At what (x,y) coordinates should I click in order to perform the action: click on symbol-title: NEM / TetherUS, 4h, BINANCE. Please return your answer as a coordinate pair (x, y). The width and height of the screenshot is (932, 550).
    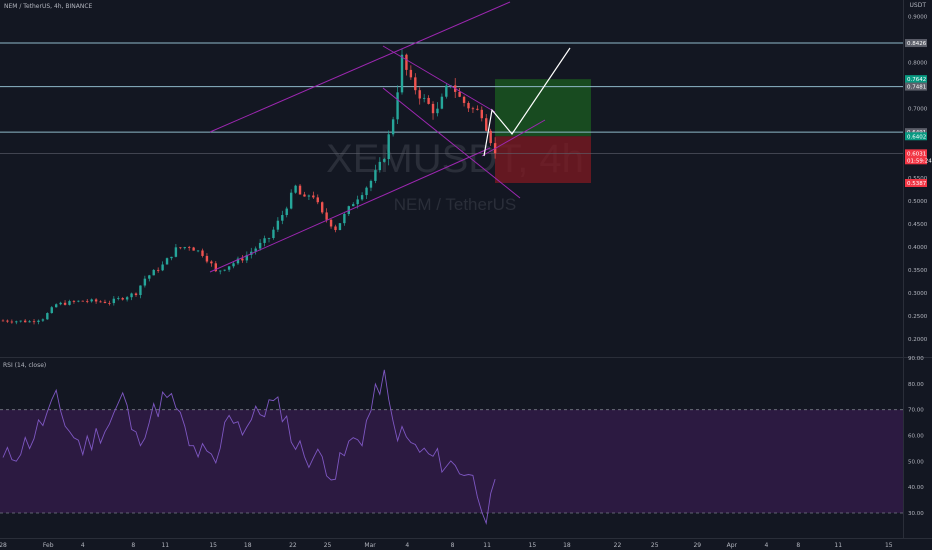
    Looking at the image, I should click on (48, 6).